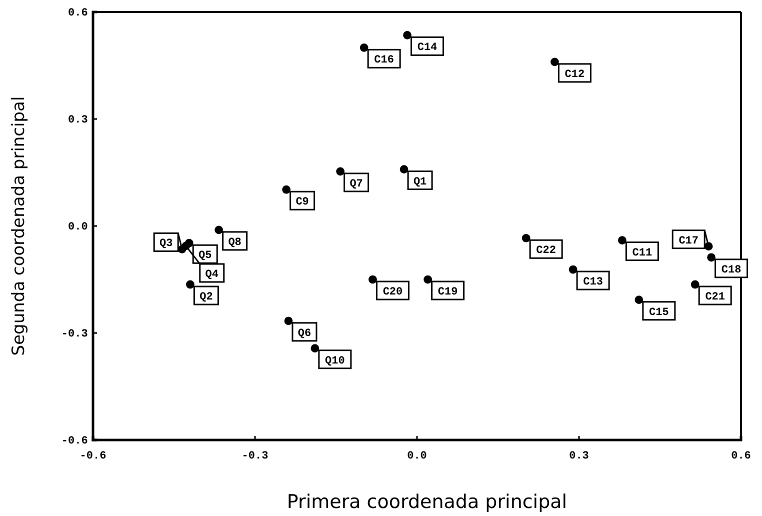 This screenshot has width=762, height=516. What do you see at coordinates (384, 60) in the screenshot?
I see `data-label: C16` at bounding box center [384, 60].